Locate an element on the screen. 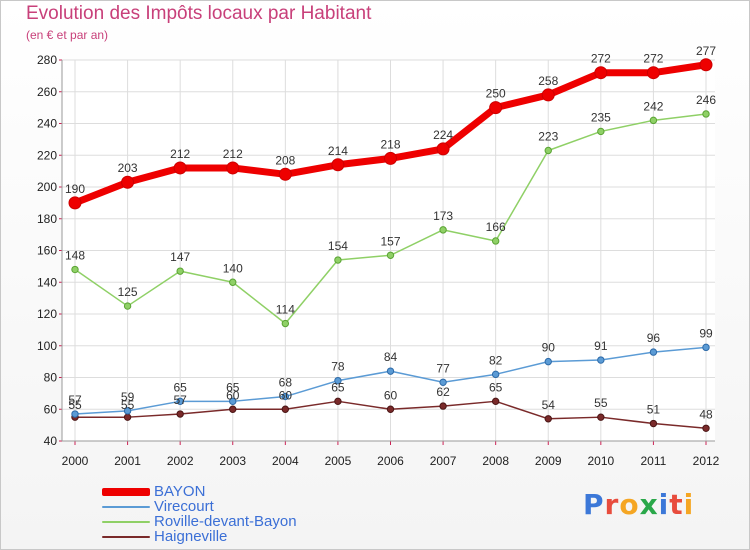 Image resolution: width=750 pixels, height=550 pixels. data-label: 77 is located at coordinates (443, 368).